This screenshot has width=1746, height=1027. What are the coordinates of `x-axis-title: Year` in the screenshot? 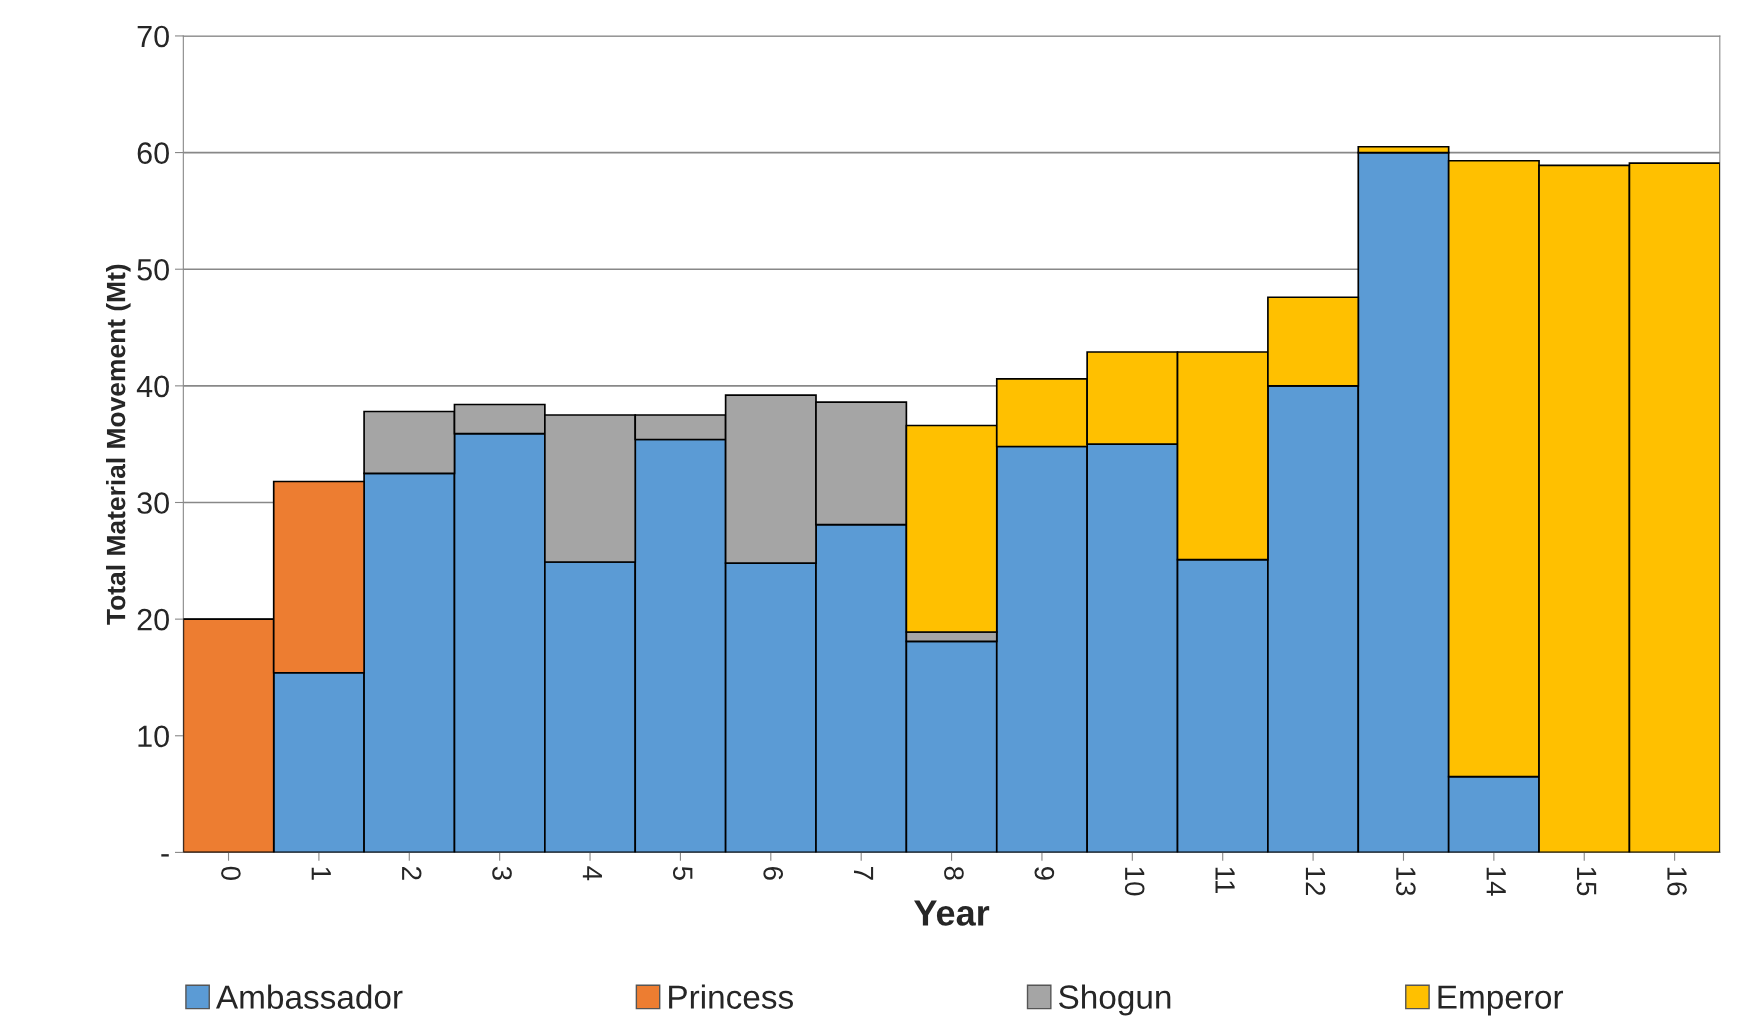 It's located at (952, 913).